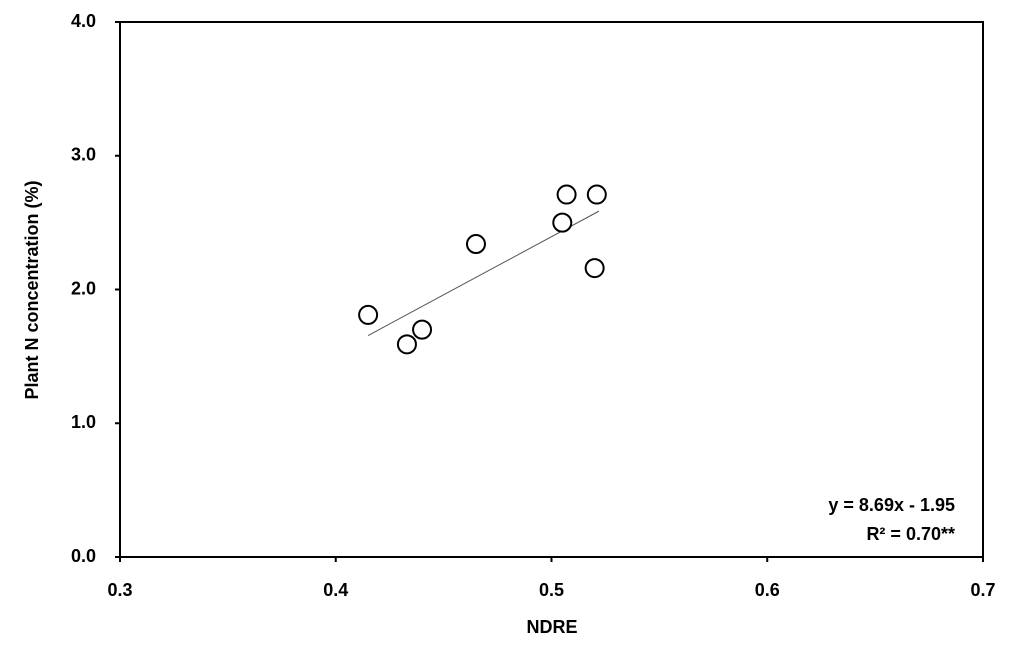 This screenshot has height=656, width=1017. What do you see at coordinates (83, 422) in the screenshot?
I see `y-tick-label: 1.0` at bounding box center [83, 422].